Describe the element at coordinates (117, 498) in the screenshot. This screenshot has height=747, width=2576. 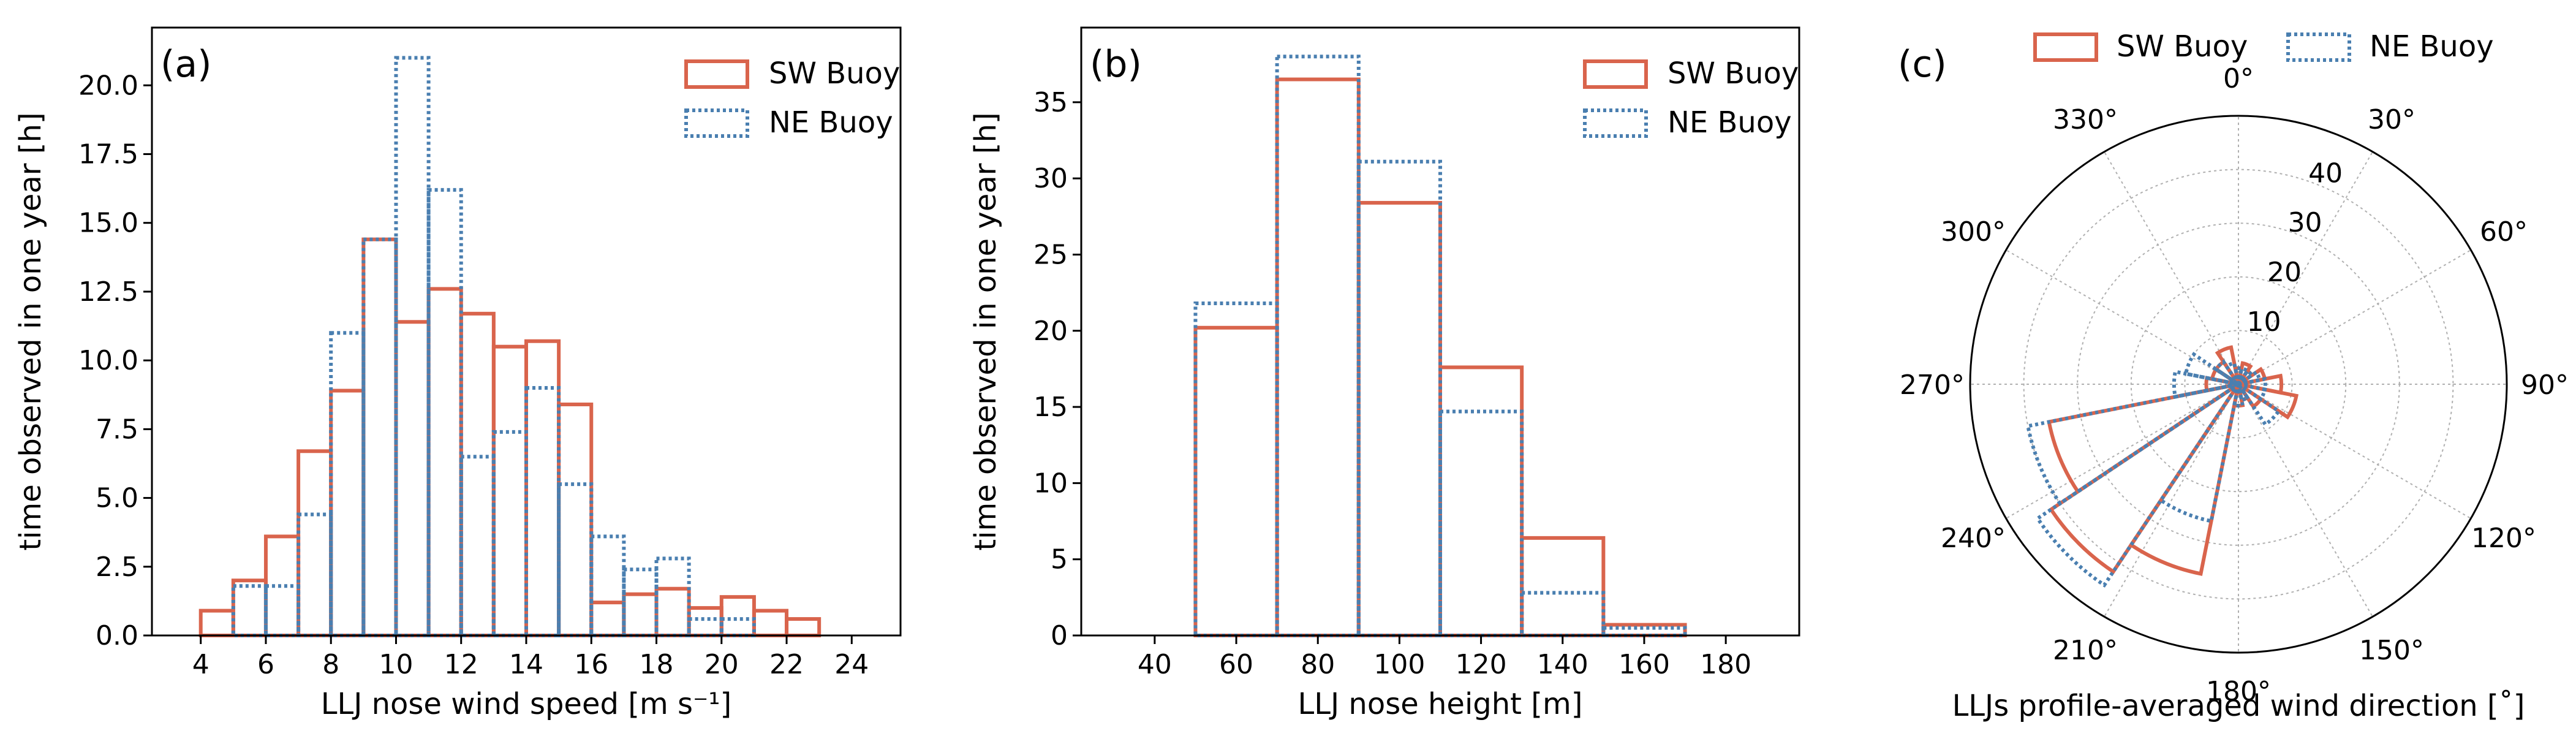
I see `y-tick-label: 5.0` at that location.